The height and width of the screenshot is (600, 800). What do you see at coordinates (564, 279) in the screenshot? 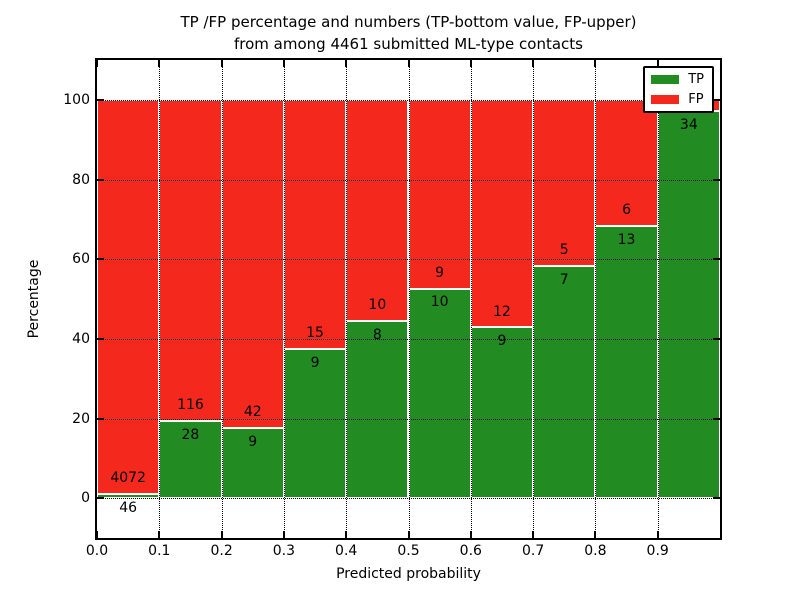
I see `bar-label-tp: 7` at bounding box center [564, 279].